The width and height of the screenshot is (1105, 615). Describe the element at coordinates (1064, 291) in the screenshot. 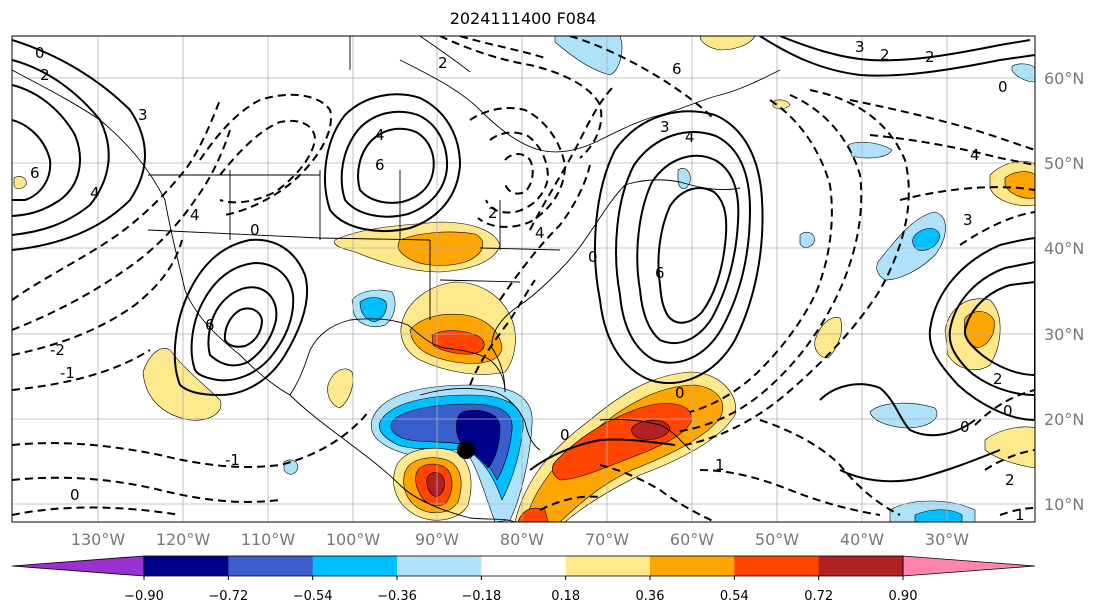

I see `latitude-labels: 60°N 50°N 40°N 30°N 20°N 10°N` at that location.